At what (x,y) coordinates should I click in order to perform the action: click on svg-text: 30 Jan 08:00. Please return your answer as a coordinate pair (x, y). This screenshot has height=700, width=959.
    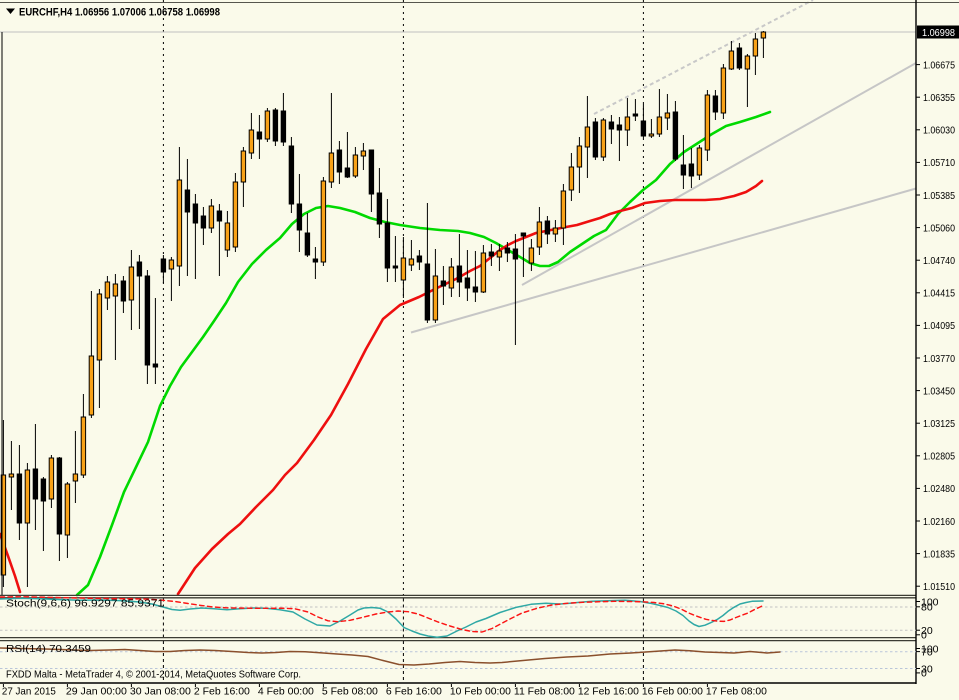
    Looking at the image, I should click on (160, 692).